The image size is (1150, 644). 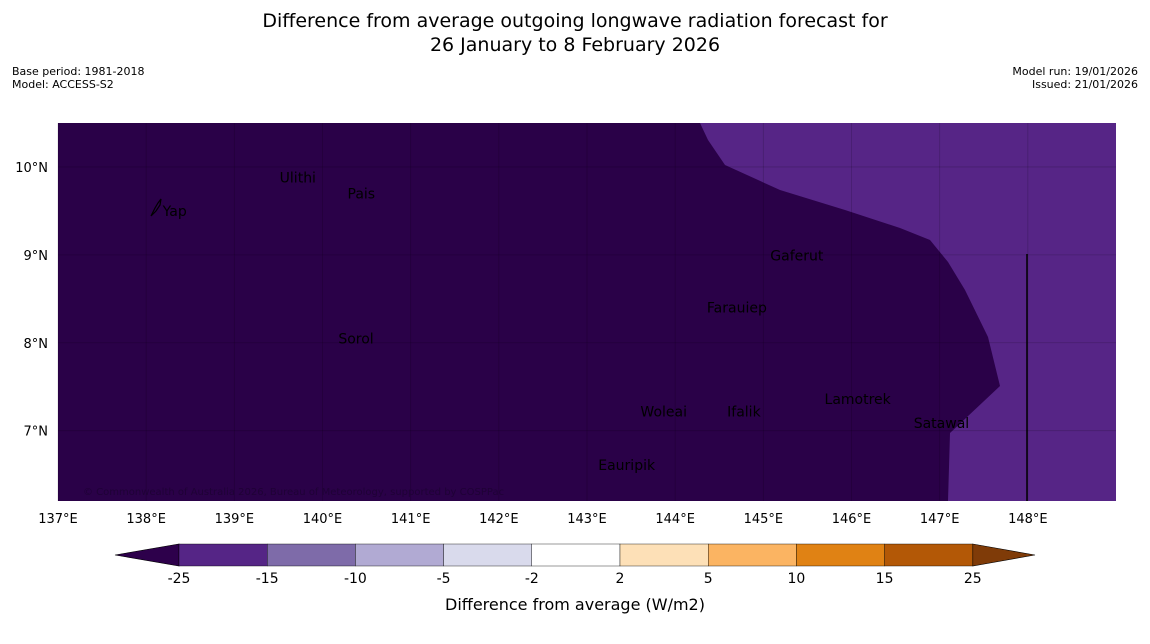 I want to click on place-label-ifalik: Ifalik, so click(x=744, y=412).